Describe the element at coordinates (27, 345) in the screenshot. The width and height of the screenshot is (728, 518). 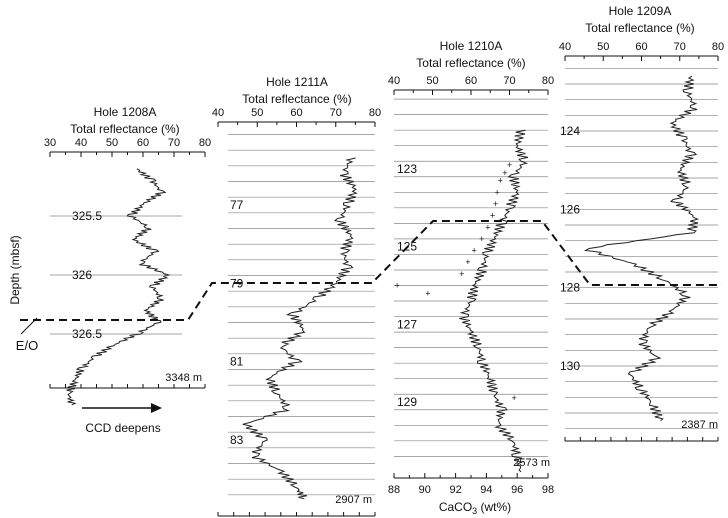
I see `eo-label: E/O` at that location.